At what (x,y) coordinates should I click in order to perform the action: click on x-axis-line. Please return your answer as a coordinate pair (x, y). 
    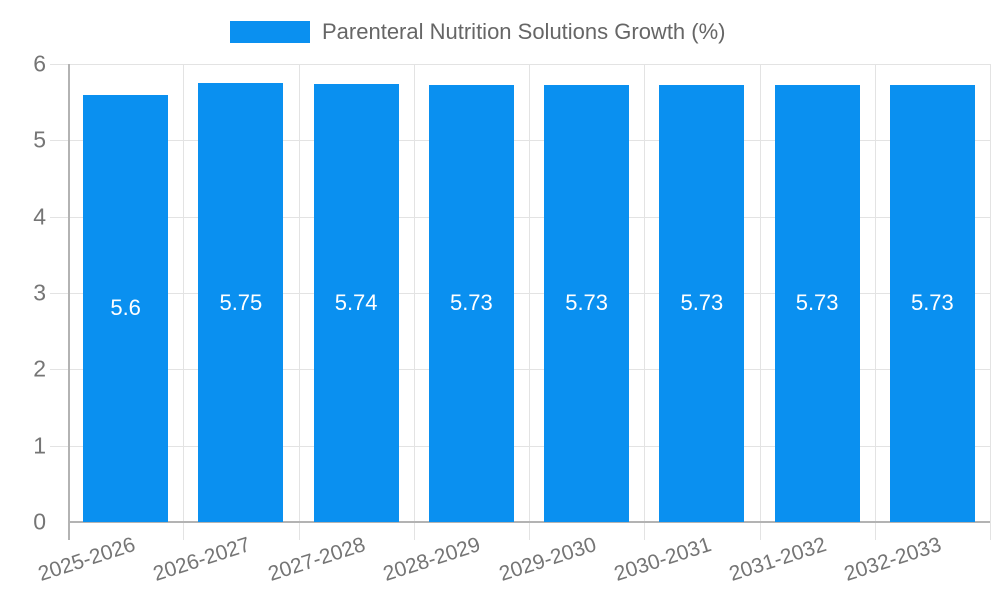
    Looking at the image, I should click on (529, 522).